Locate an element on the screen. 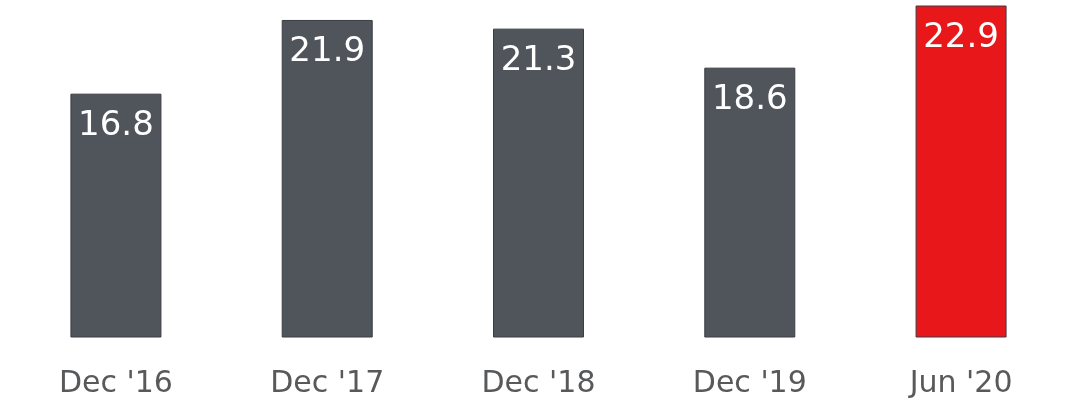 This screenshot has width=1077, height=402. x-tick-label: Dec '16 is located at coordinates (115, 381).